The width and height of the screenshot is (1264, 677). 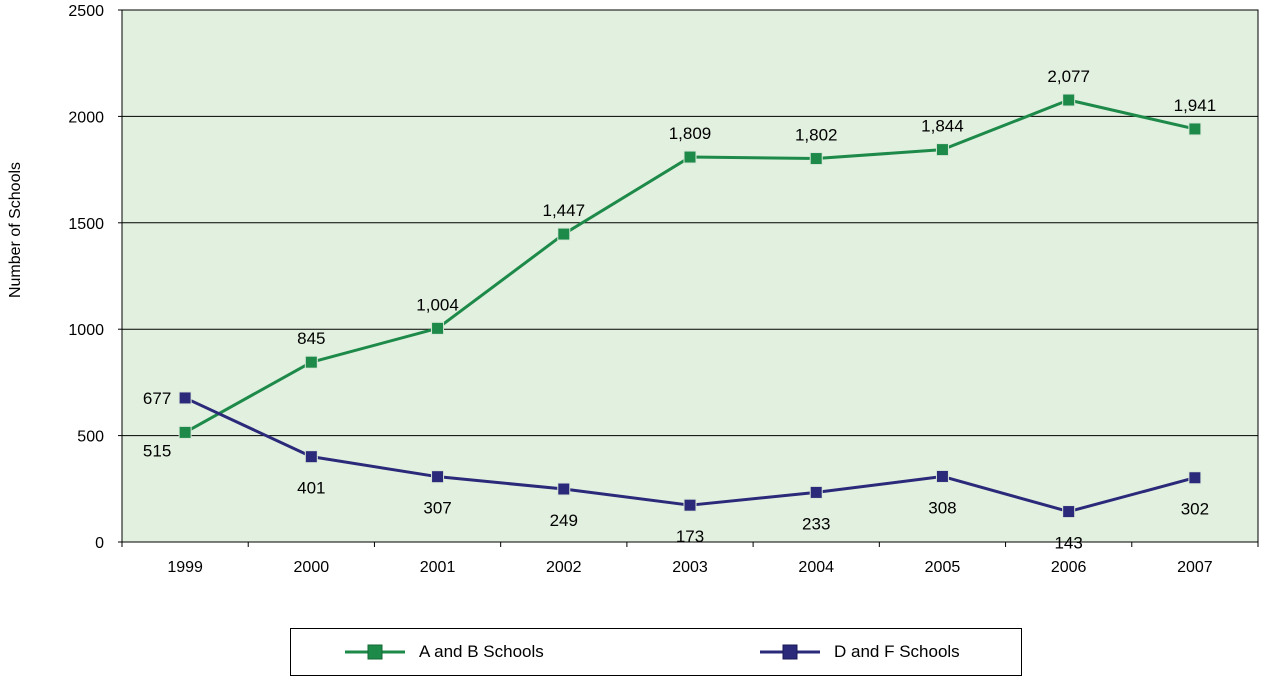 I want to click on data-label: 308, so click(x=942, y=507).